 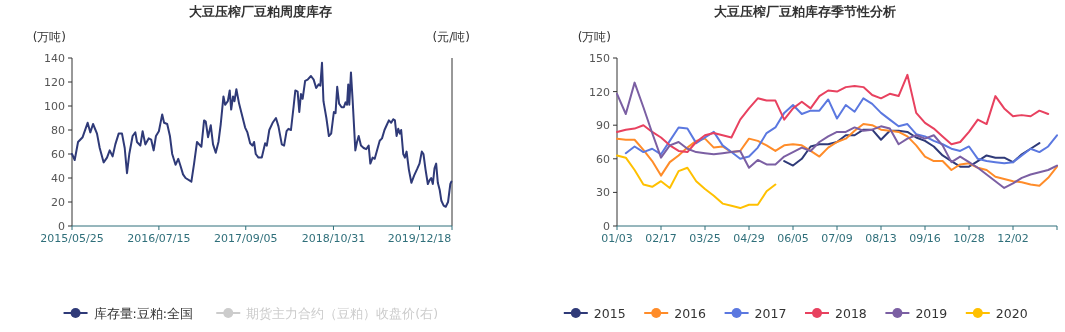 What do you see at coordinates (599, 58) in the screenshot?
I see `y-tick-label: 150` at bounding box center [599, 58].